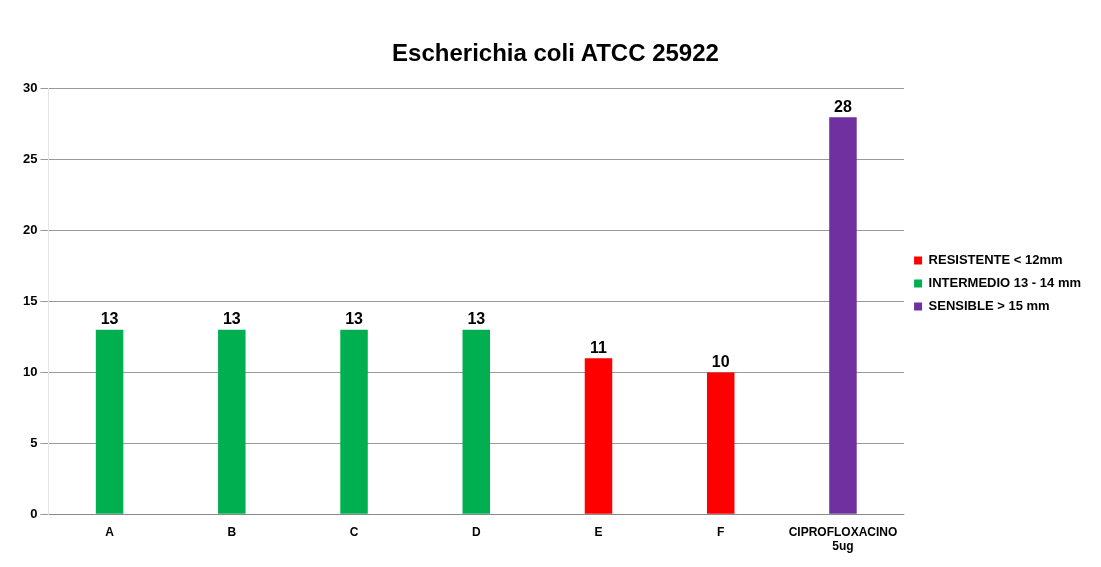 The image size is (1101, 567). Describe the element at coordinates (34, 442) in the screenshot. I see `y-tick-label: 5` at that location.